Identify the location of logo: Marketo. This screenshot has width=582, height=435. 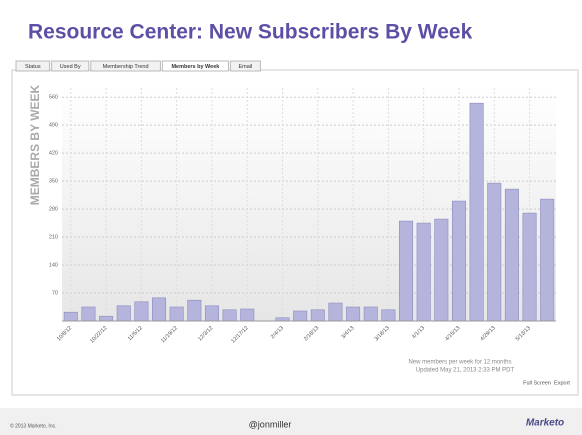
(545, 423).